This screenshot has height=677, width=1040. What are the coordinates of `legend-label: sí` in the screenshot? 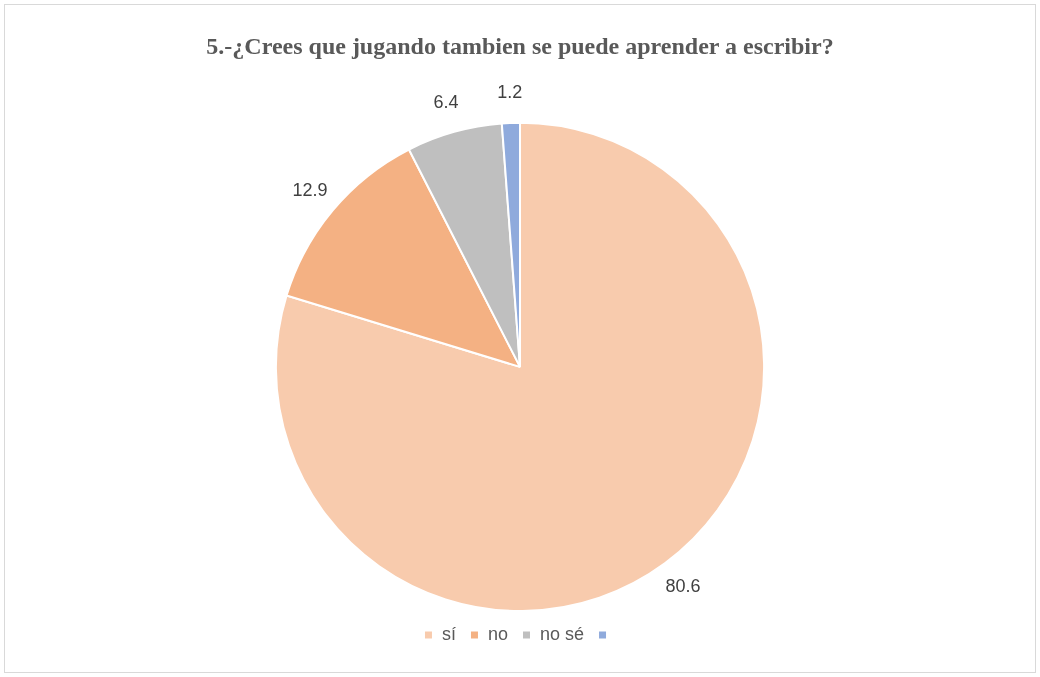 It's located at (448, 633).